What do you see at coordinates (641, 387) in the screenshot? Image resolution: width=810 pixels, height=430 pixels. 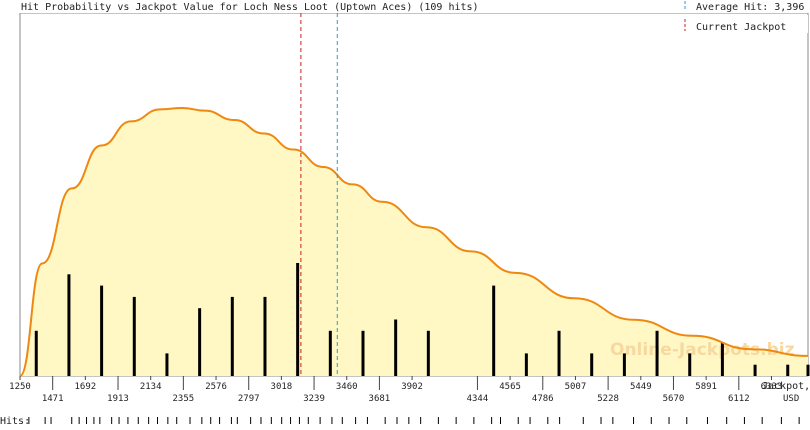 I see `x-tick-label: 5449` at bounding box center [641, 387].